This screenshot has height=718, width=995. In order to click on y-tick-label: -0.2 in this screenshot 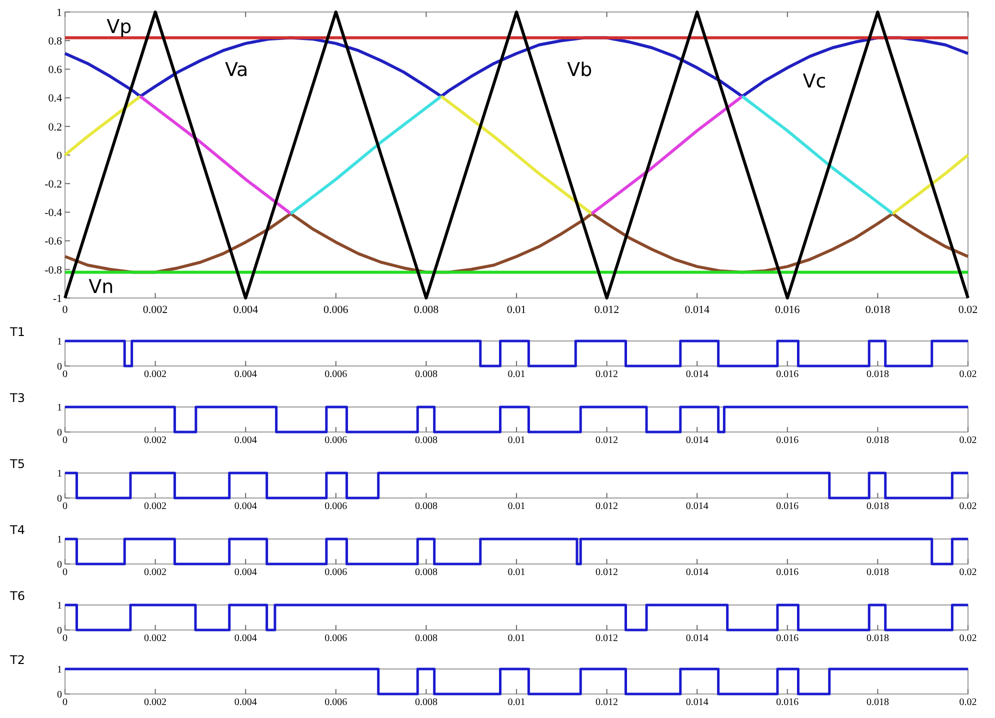, I will do `click(53, 184)`.